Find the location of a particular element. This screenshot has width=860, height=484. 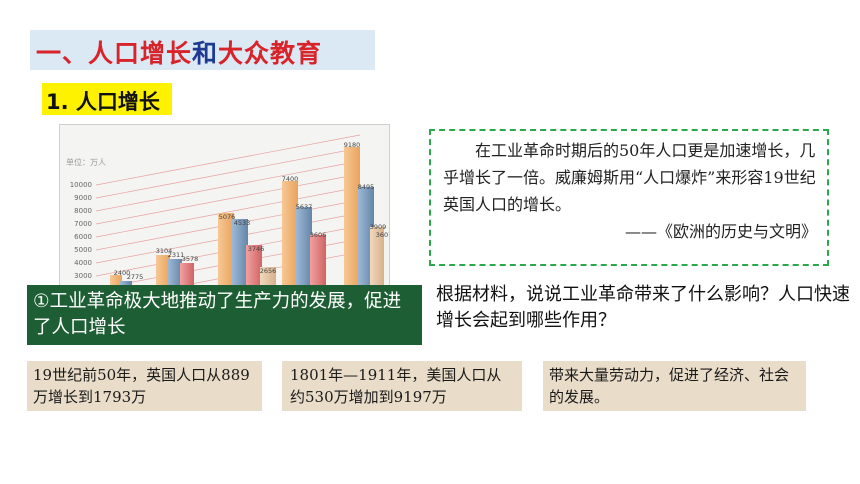

chart-unit-label: 单位：万人 is located at coordinates (86, 162).